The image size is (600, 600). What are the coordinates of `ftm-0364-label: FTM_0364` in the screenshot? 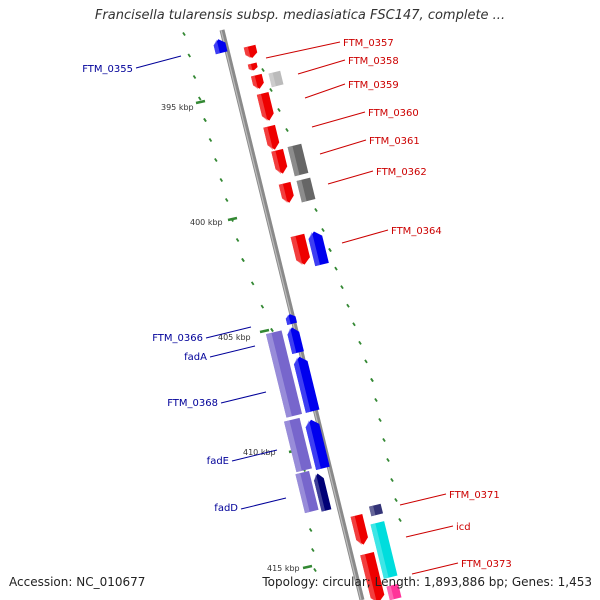 It's located at (416, 231).